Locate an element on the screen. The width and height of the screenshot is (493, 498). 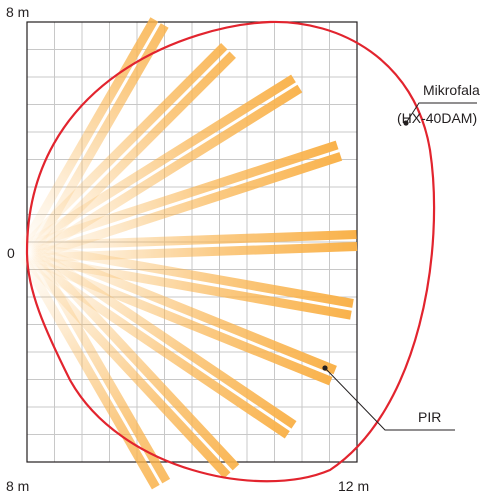
top-left-range-label: 8 m is located at coordinates (18, 12).